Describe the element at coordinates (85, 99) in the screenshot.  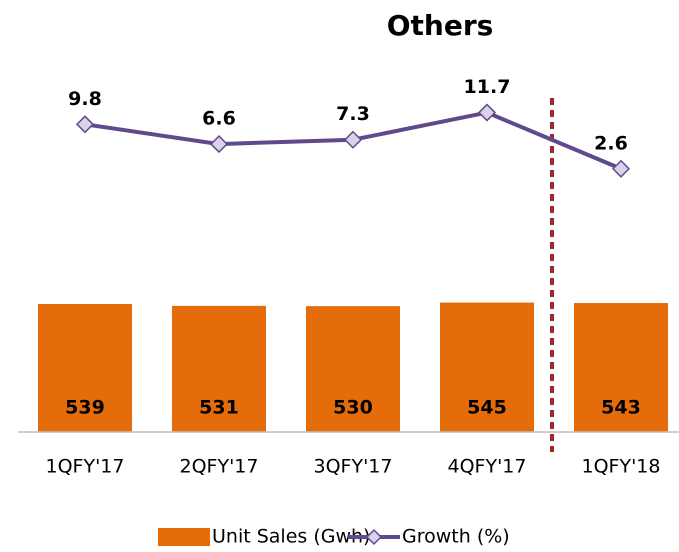
I see `line-value-label: 9.8` at that location.